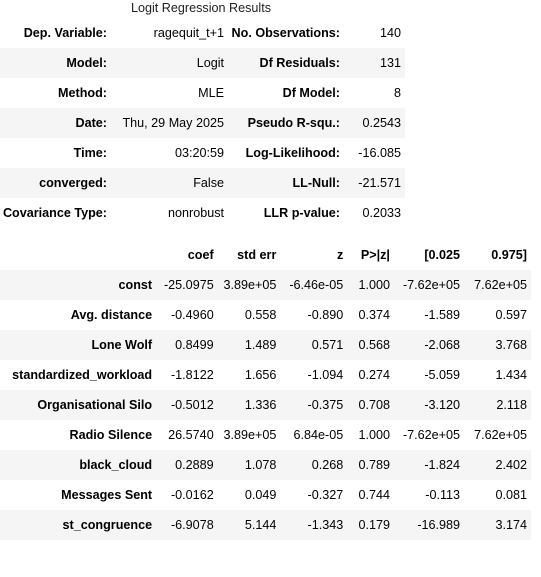 The width and height of the screenshot is (541, 577). I want to click on summary-label: Model:, so click(55, 63).